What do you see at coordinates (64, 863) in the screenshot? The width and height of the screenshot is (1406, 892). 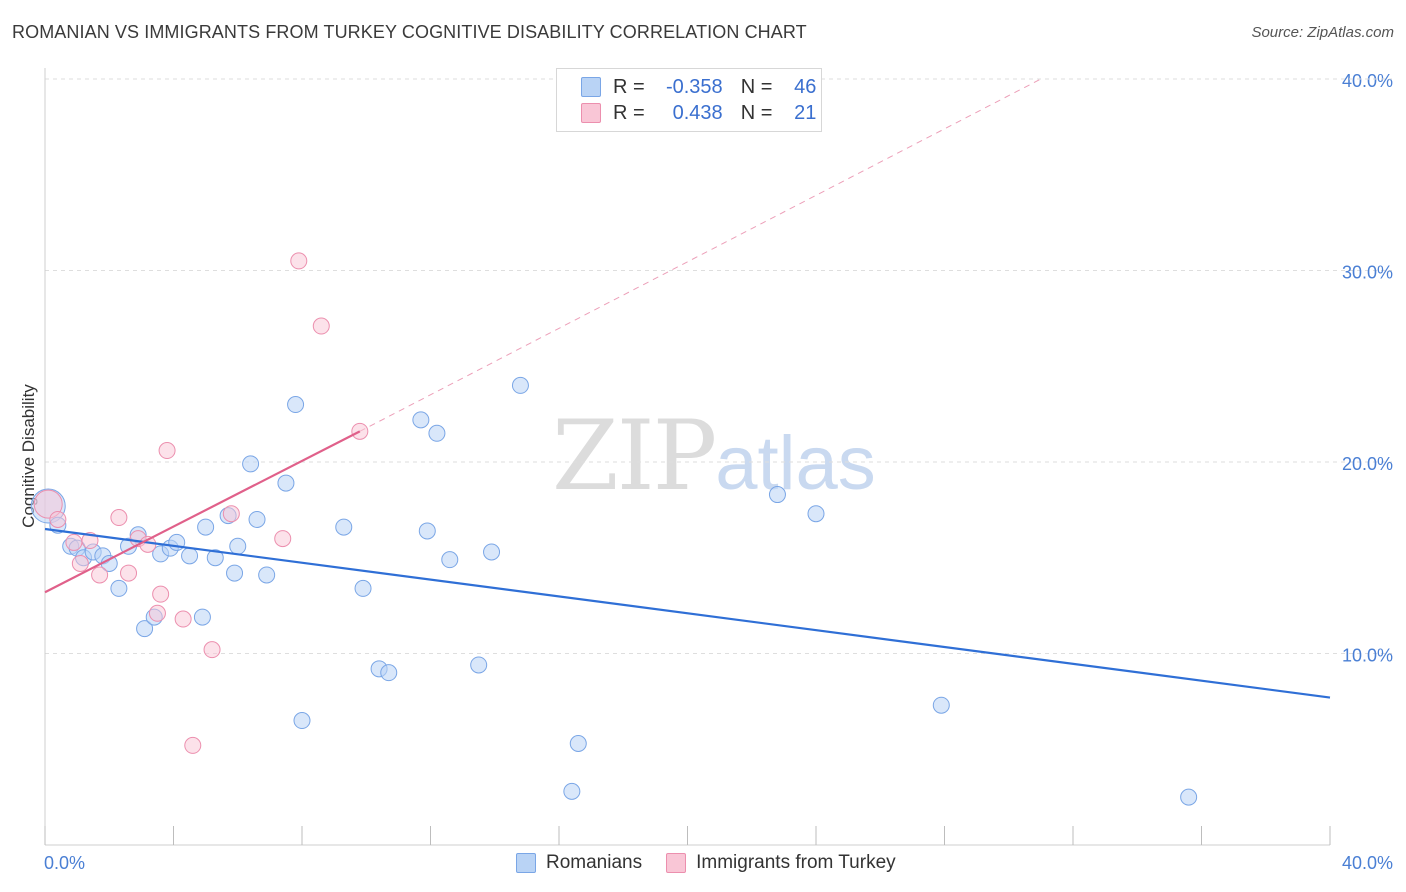 I see `x-tick-label: 0.0%` at bounding box center [64, 863].